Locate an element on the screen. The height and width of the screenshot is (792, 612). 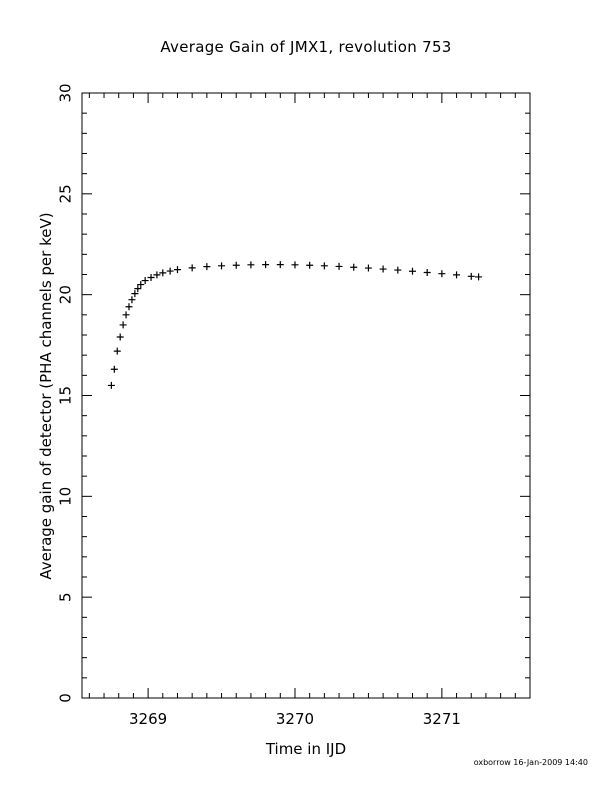
y-tick-label: 15 is located at coordinates (66, 395).